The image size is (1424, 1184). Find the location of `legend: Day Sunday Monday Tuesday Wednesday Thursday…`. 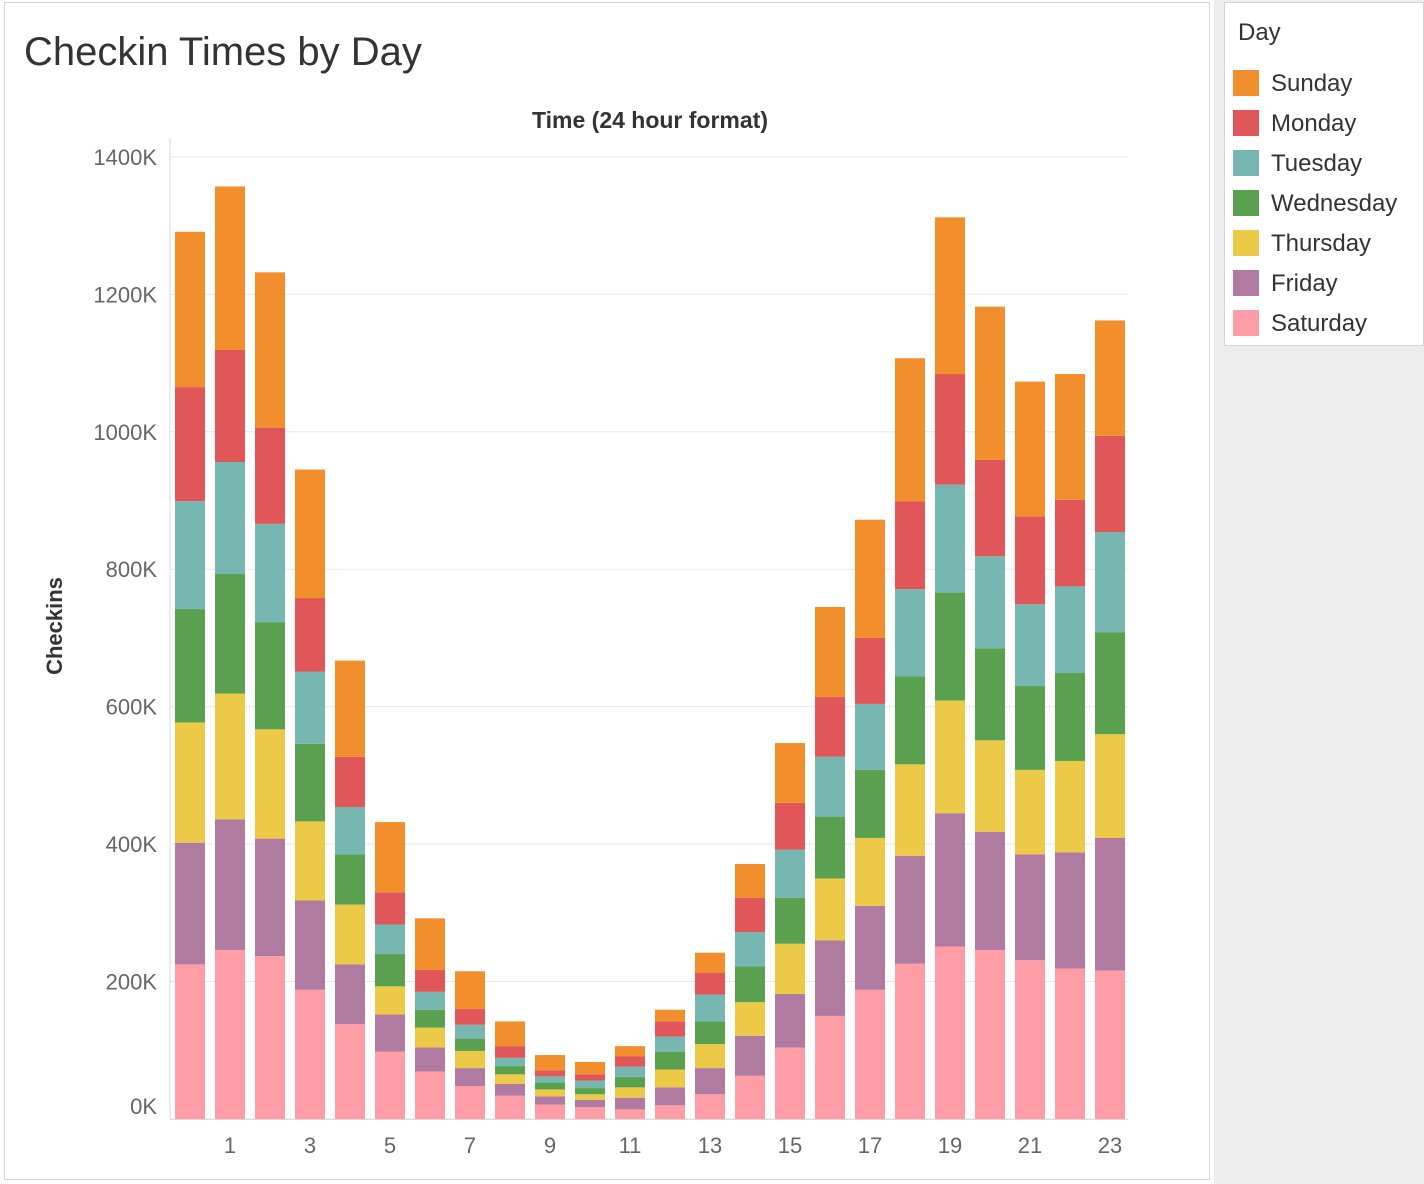

legend: Day Sunday Monday Tuesday Wednesday Thursday… is located at coordinates (1324, 174).